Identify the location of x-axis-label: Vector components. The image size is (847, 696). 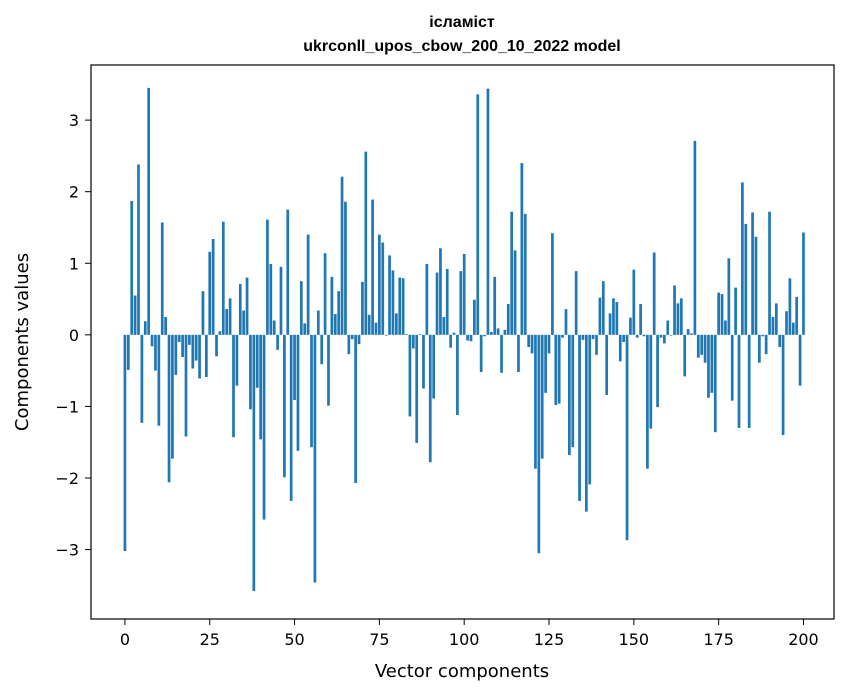
(462, 671).